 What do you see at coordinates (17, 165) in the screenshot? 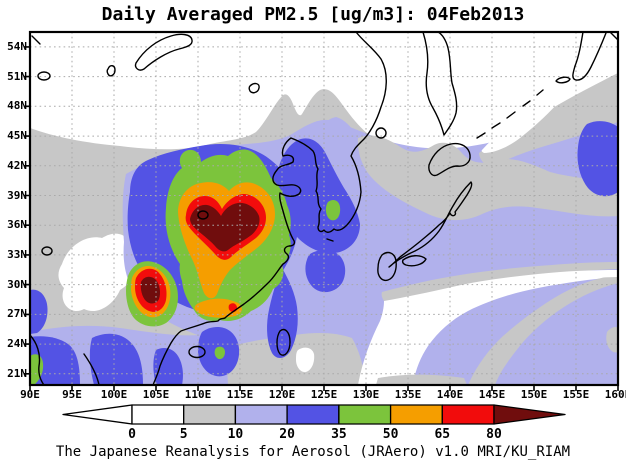
I see `lat-tick-label: 42N` at bounding box center [17, 165].